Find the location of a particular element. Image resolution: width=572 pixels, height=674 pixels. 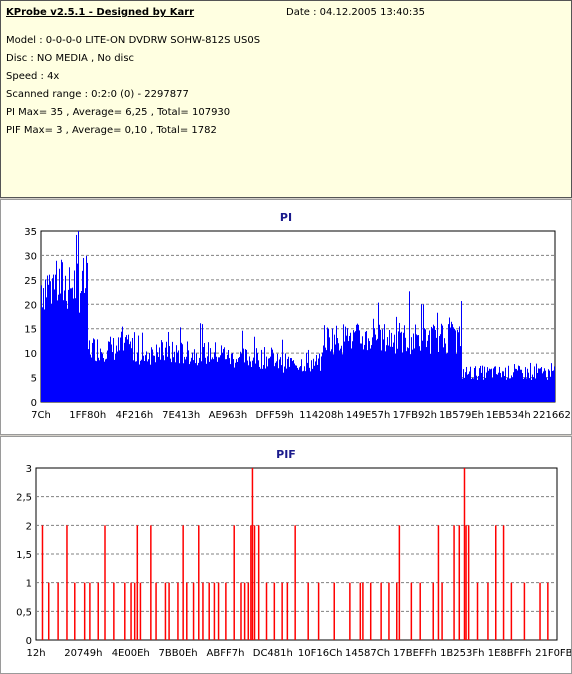

pi-x-tick: 1B579Eh is located at coordinates (461, 415).